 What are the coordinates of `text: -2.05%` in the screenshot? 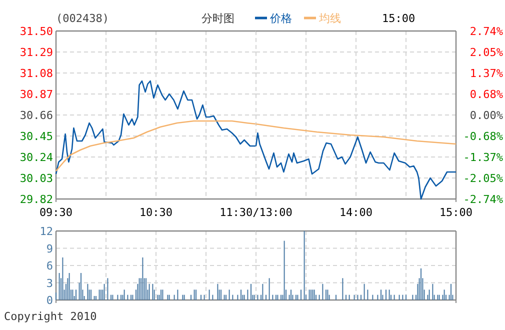 It's located at (483, 178).